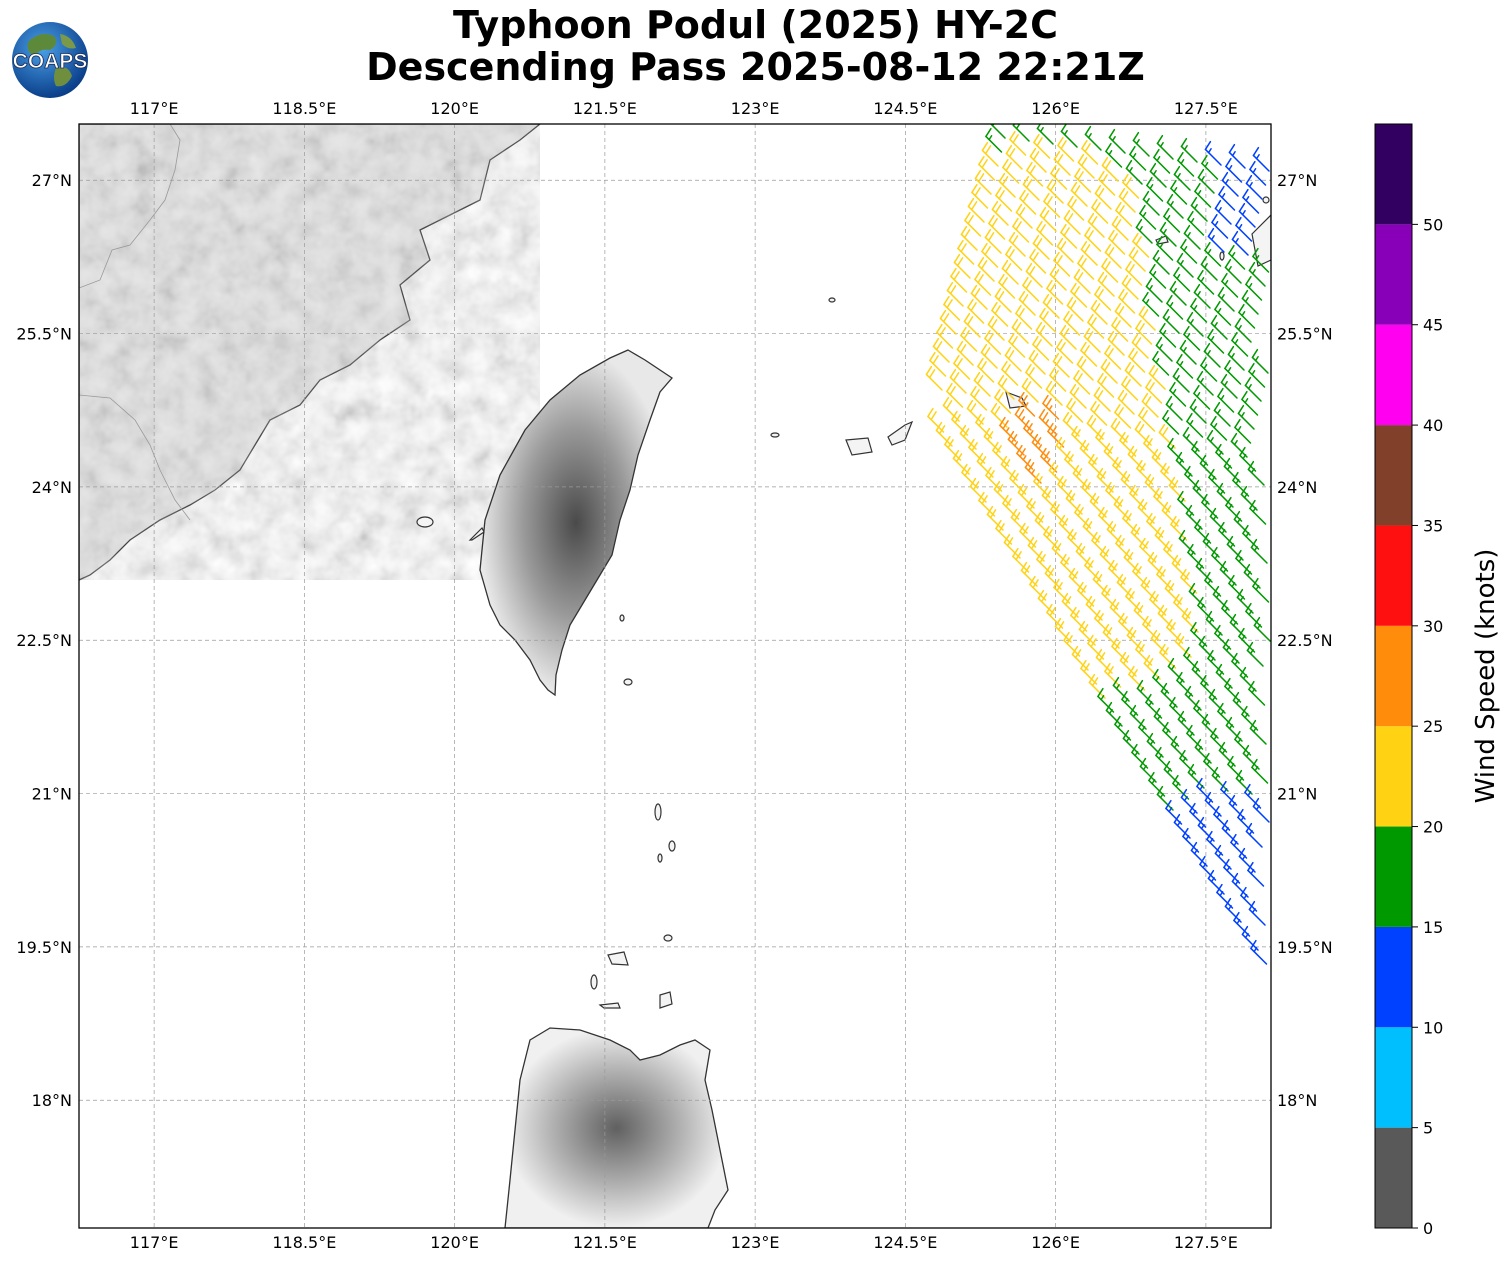  Describe the element at coordinates (52, 487) in the screenshot. I see `lat-tick-label-left: 24°N` at that location.